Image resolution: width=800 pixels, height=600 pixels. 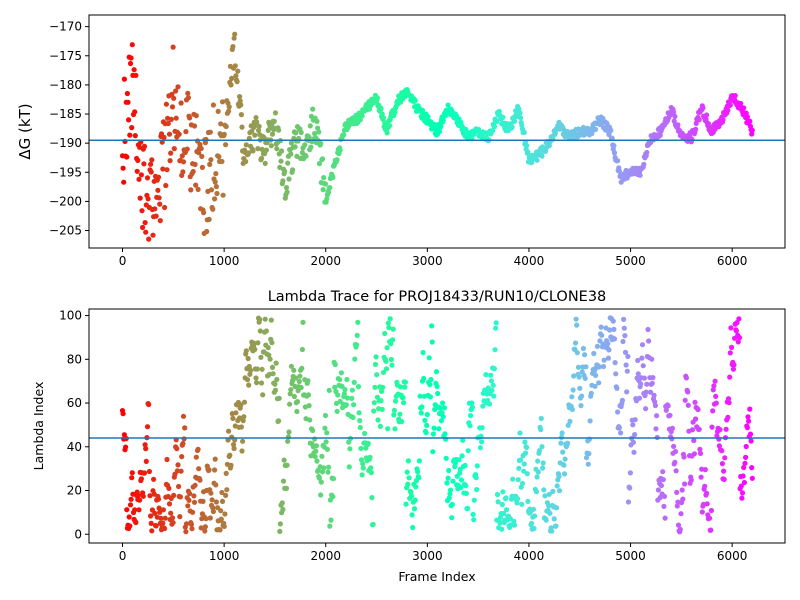 What do you see at coordinates (65, 27) in the screenshot?
I see `dg-y-tick-label: −170` at bounding box center [65, 27].